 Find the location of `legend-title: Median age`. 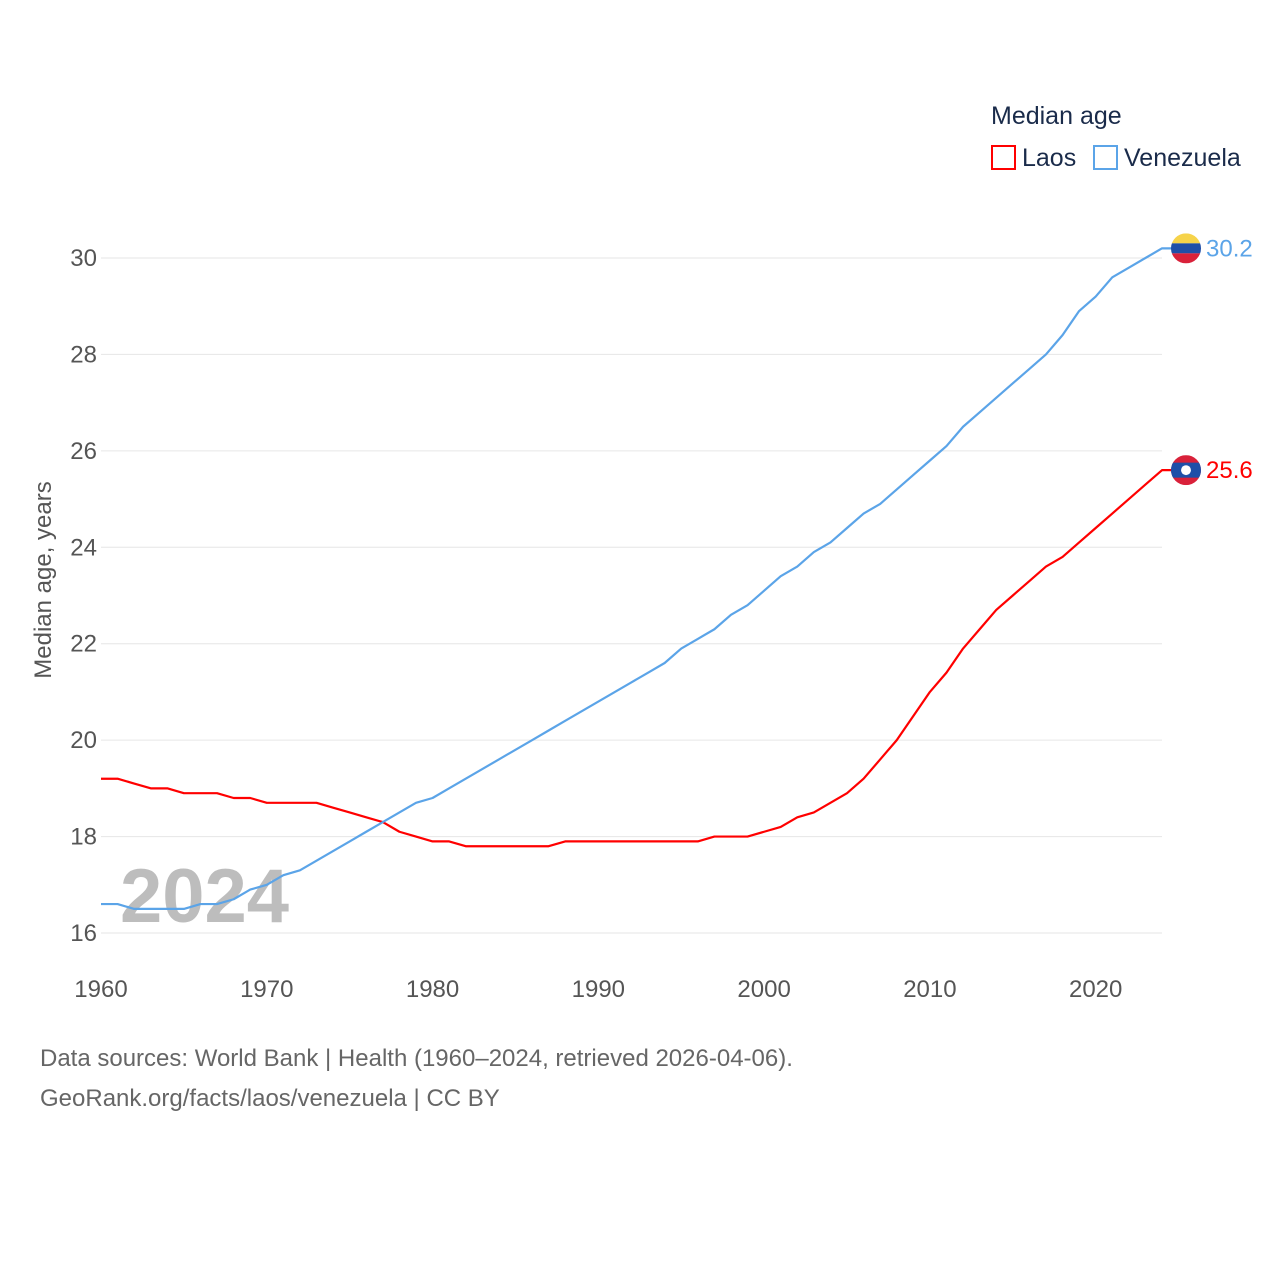

legend-title: Median age is located at coordinates (1056, 116).